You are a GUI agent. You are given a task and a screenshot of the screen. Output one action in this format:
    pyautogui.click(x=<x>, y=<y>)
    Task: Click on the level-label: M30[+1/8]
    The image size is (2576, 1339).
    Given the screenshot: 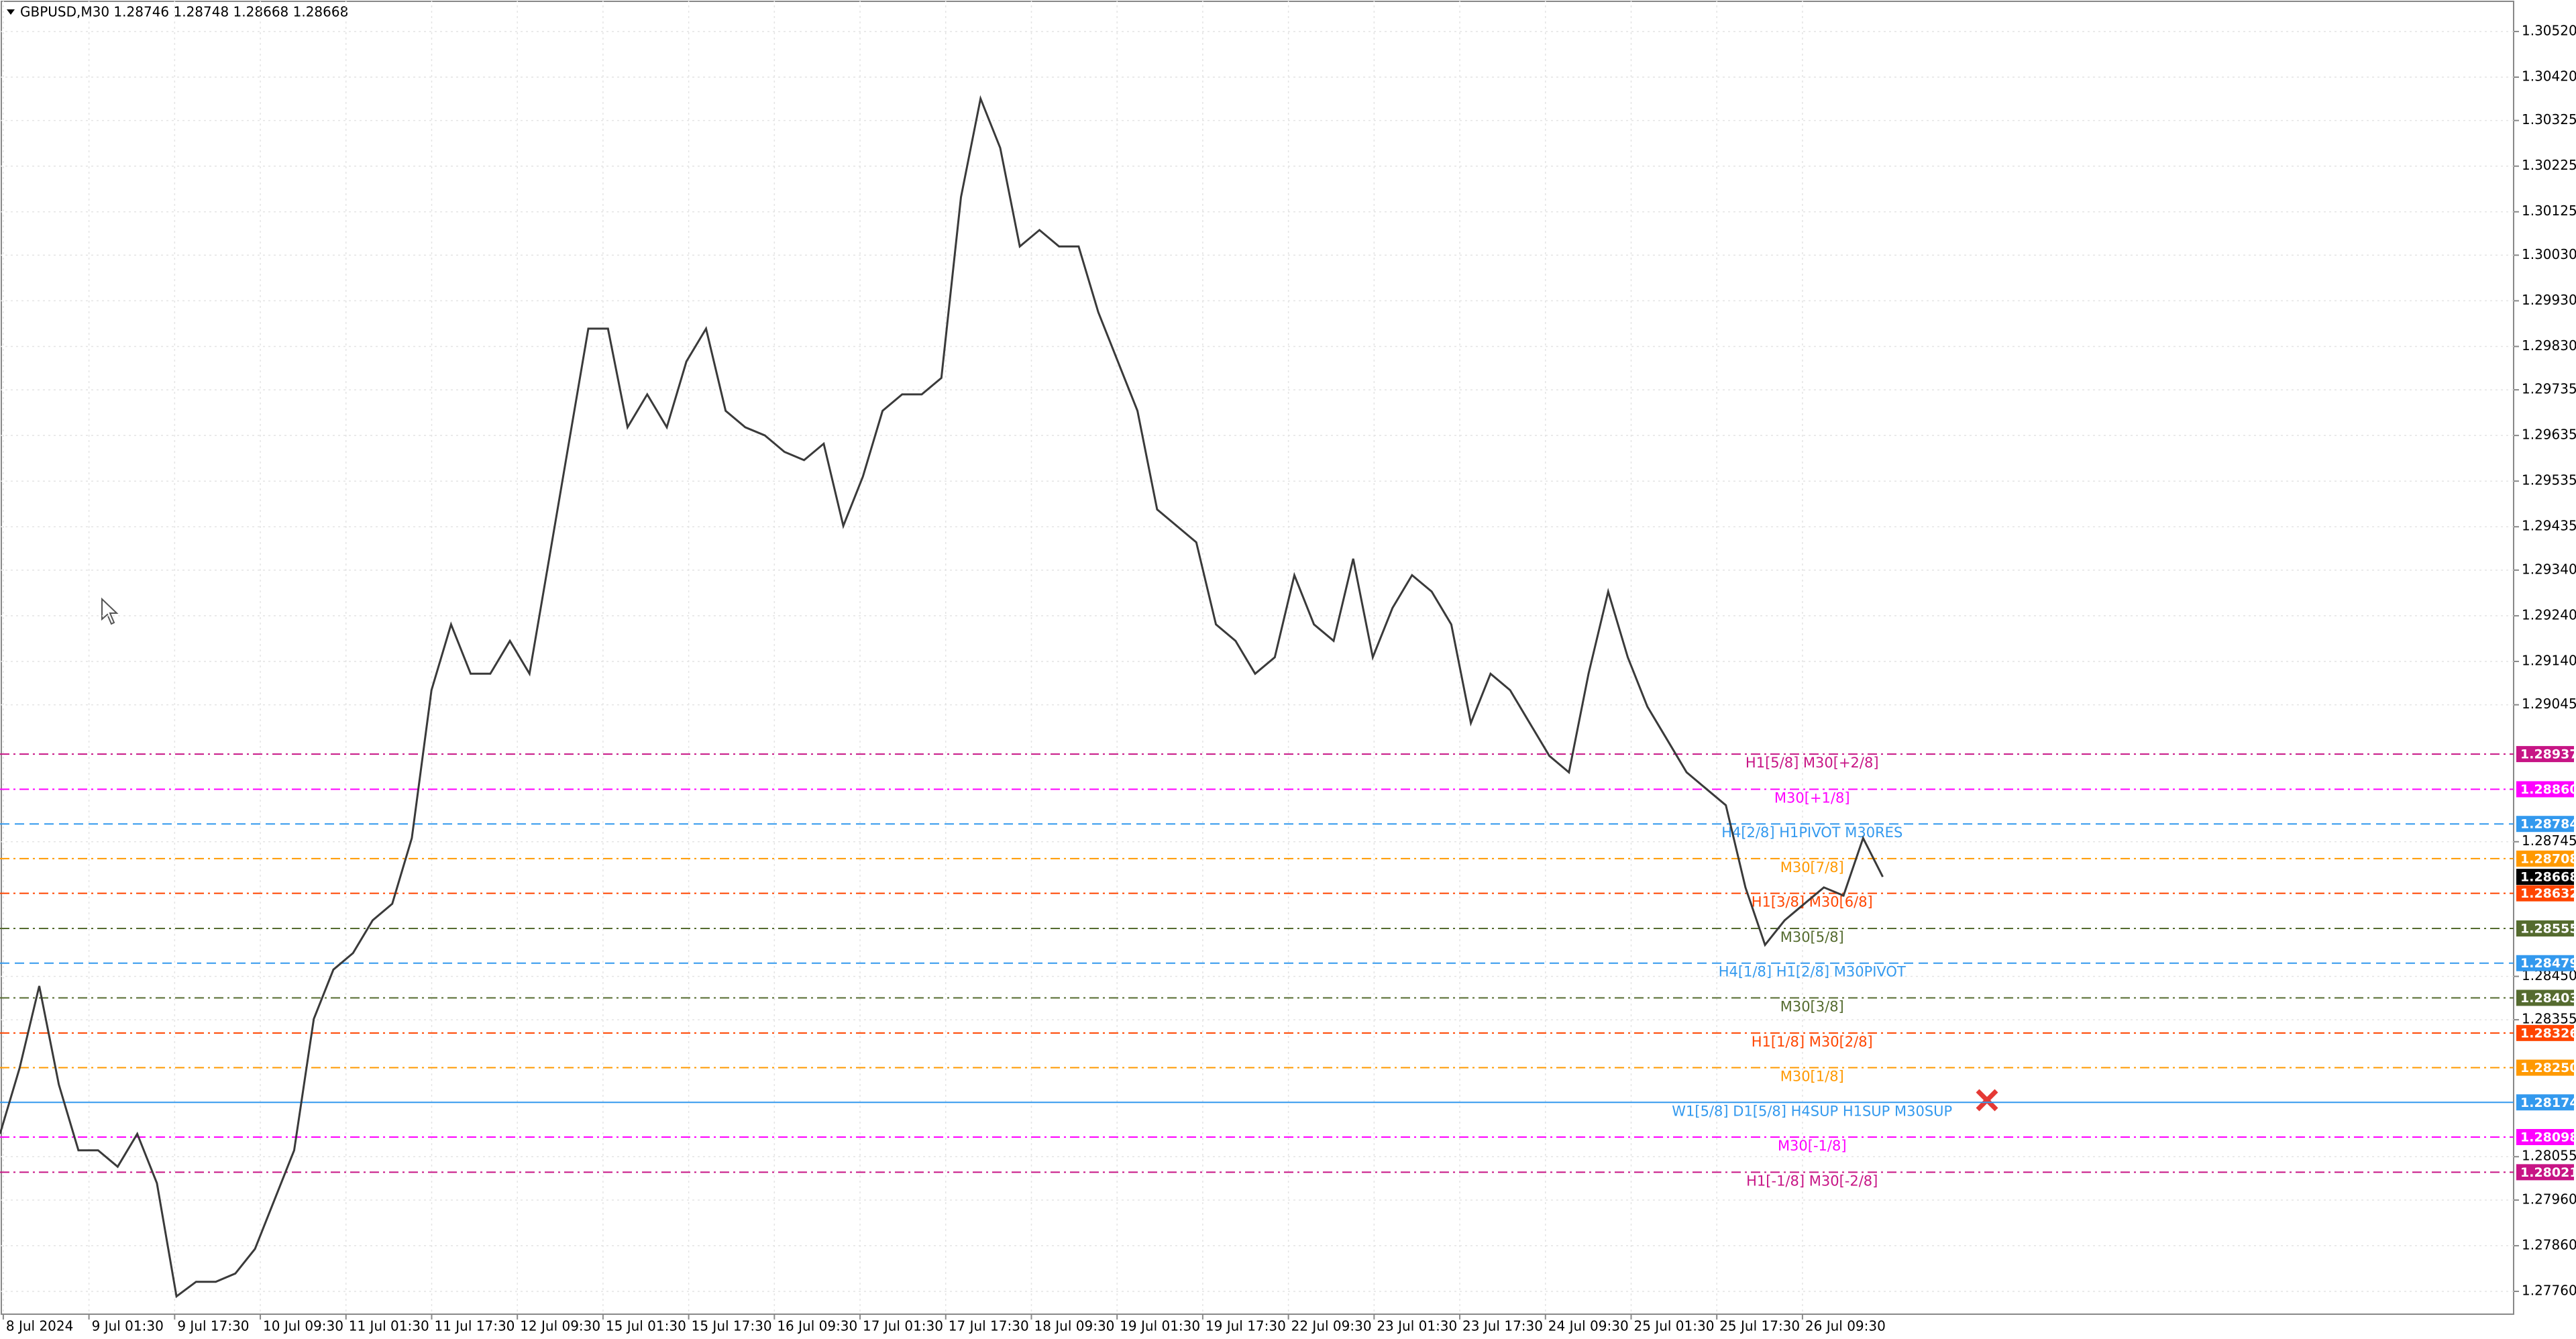 What is the action you would take?
    pyautogui.click(x=1812, y=798)
    